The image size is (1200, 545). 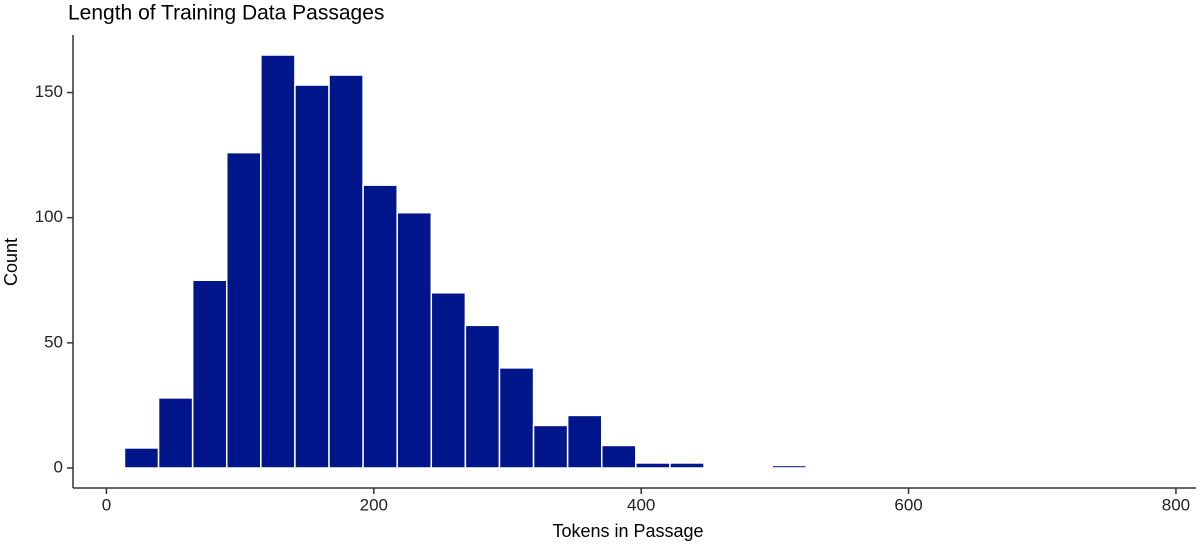 What do you see at coordinates (53, 341) in the screenshot?
I see `y-tick-label: 50` at bounding box center [53, 341].